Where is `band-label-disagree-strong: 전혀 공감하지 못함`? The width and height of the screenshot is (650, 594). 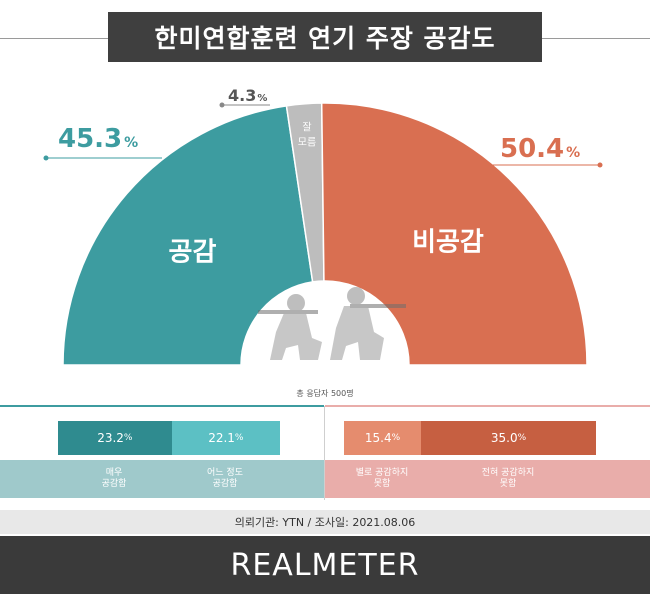 band-label-disagree-strong: 전혀 공감하지 못함 is located at coordinates (508, 478).